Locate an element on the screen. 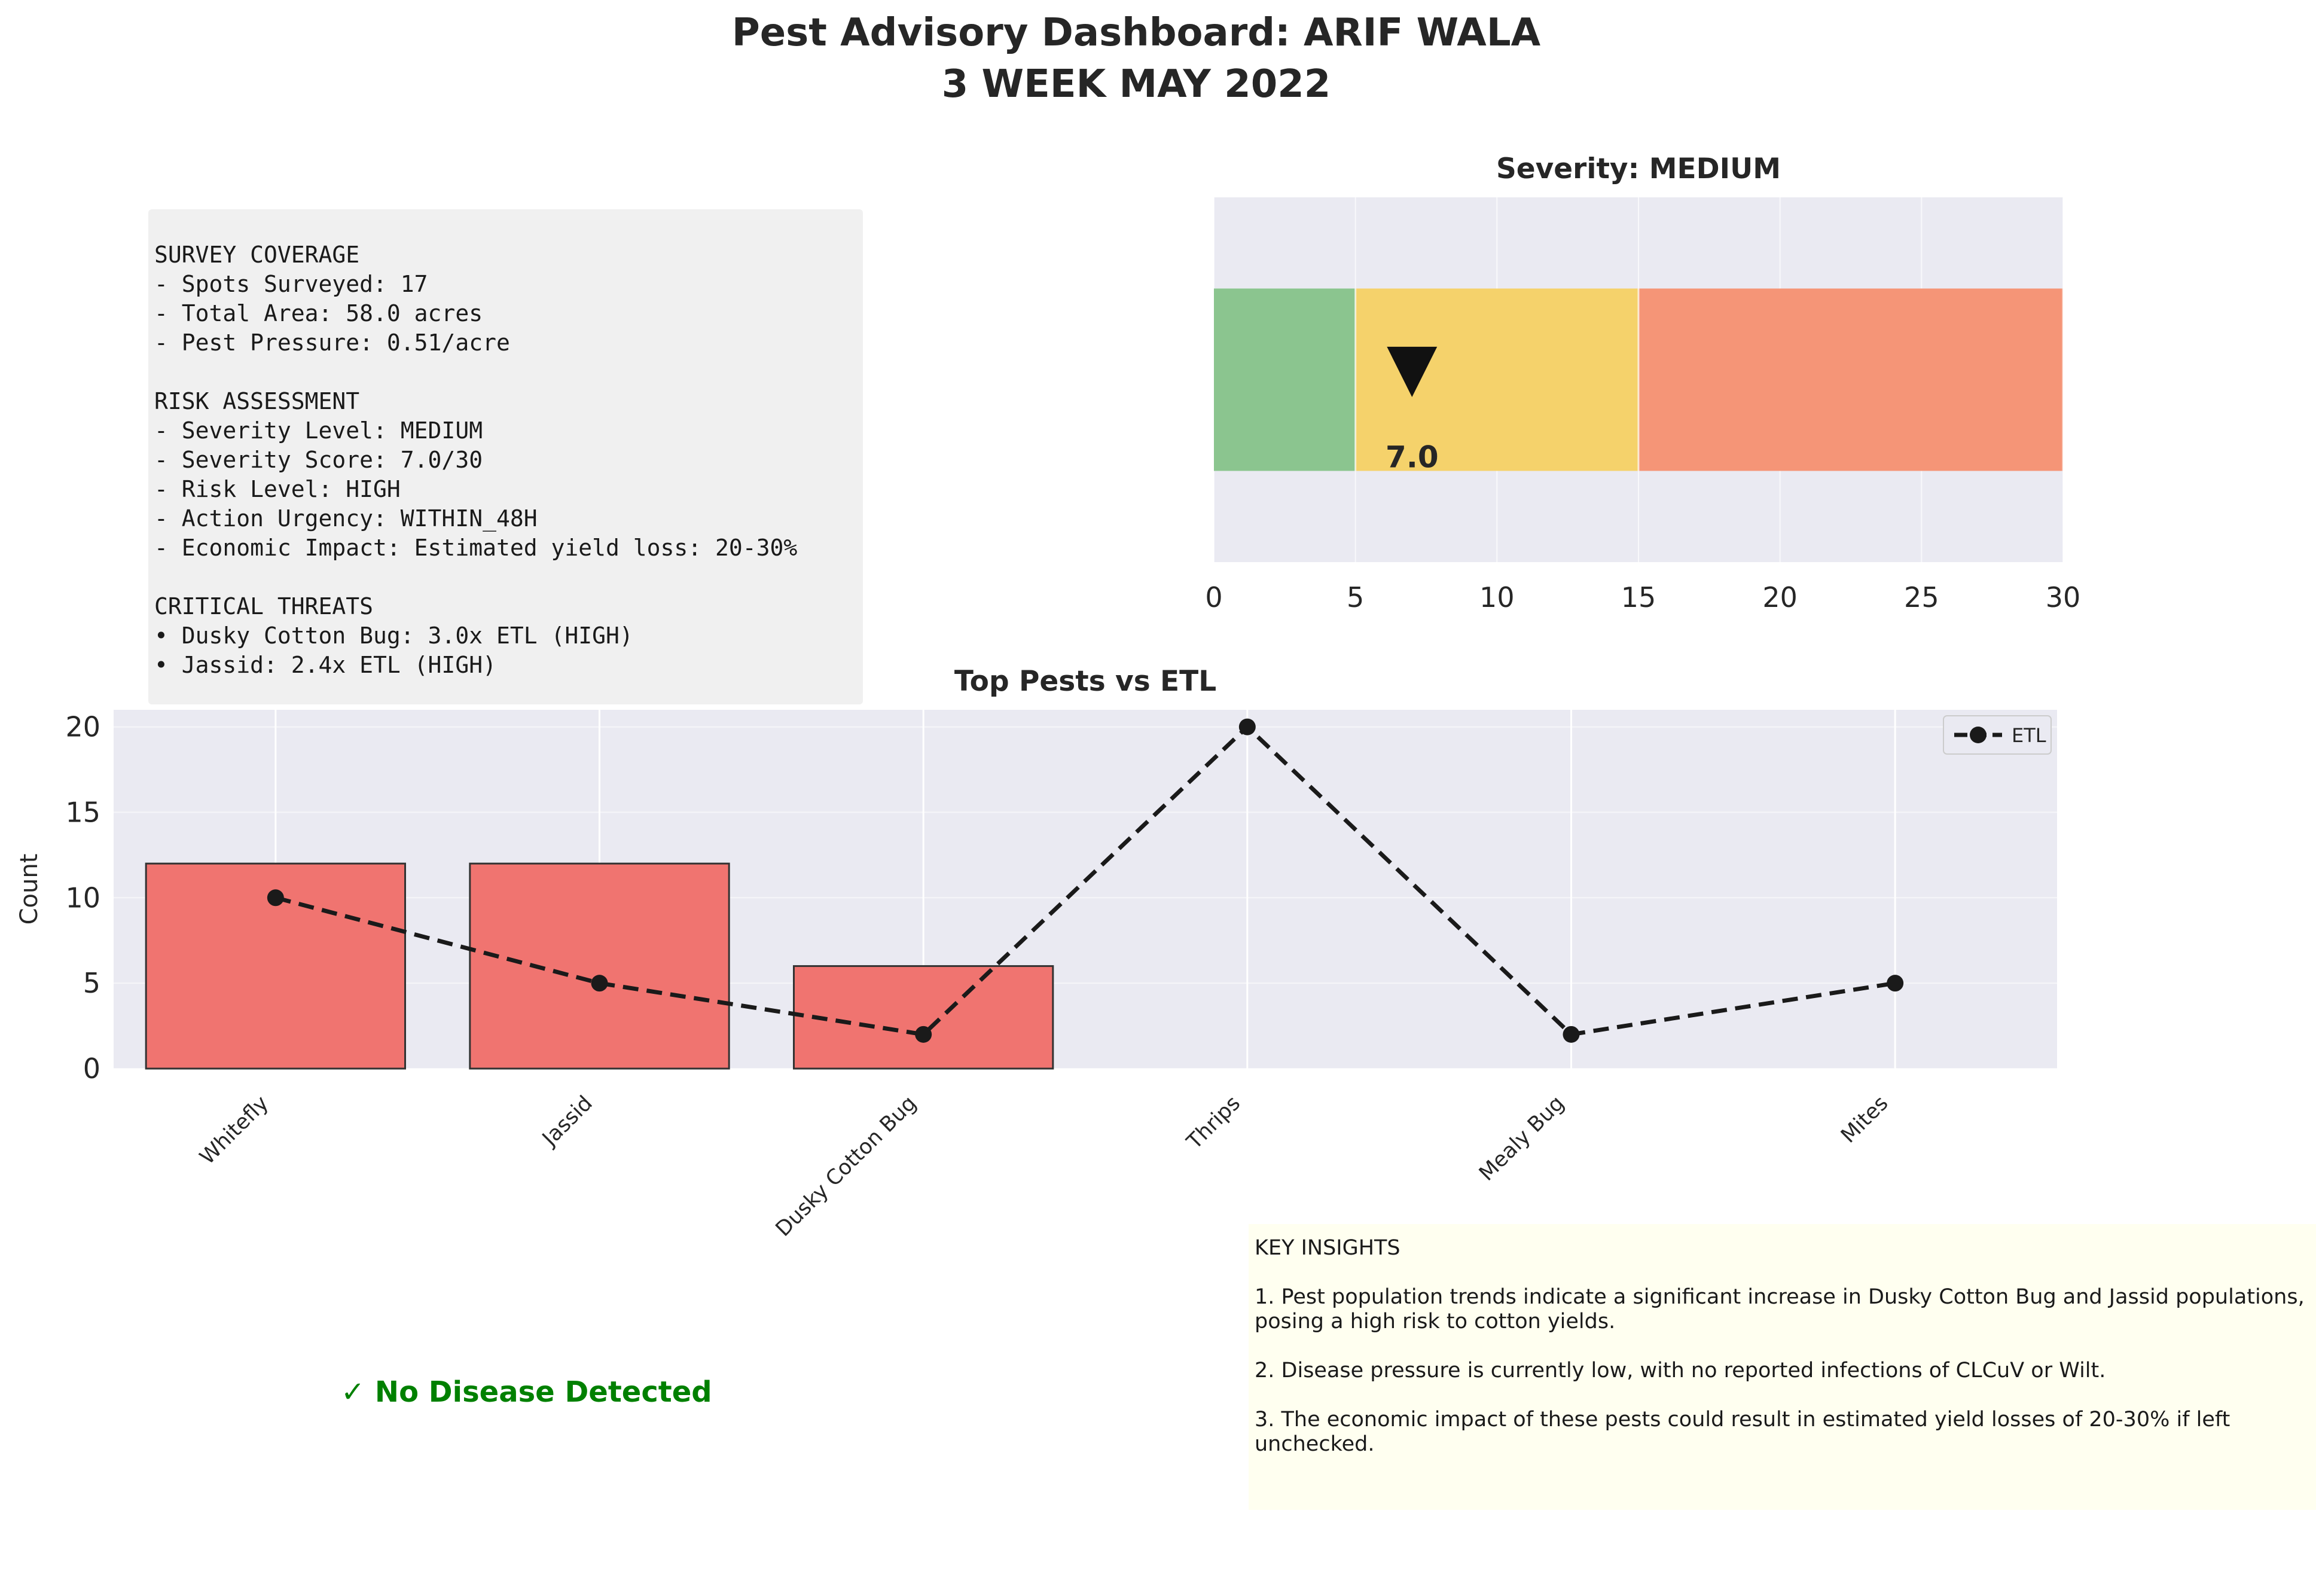 The height and width of the screenshot is (1596, 2316). summary-line: - Spots Surveyed: 17 is located at coordinates (291, 284).